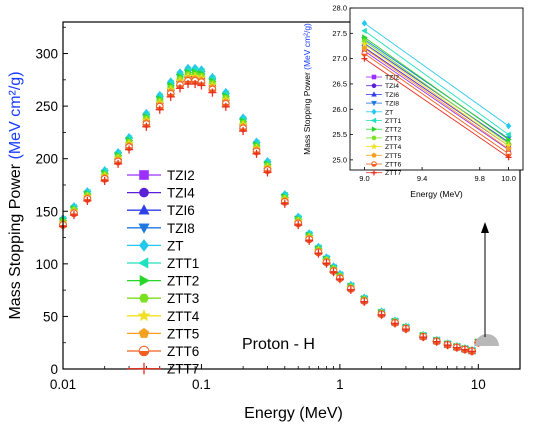  Describe the element at coordinates (487, 340) in the screenshot. I see `zoom-region-marker` at that location.